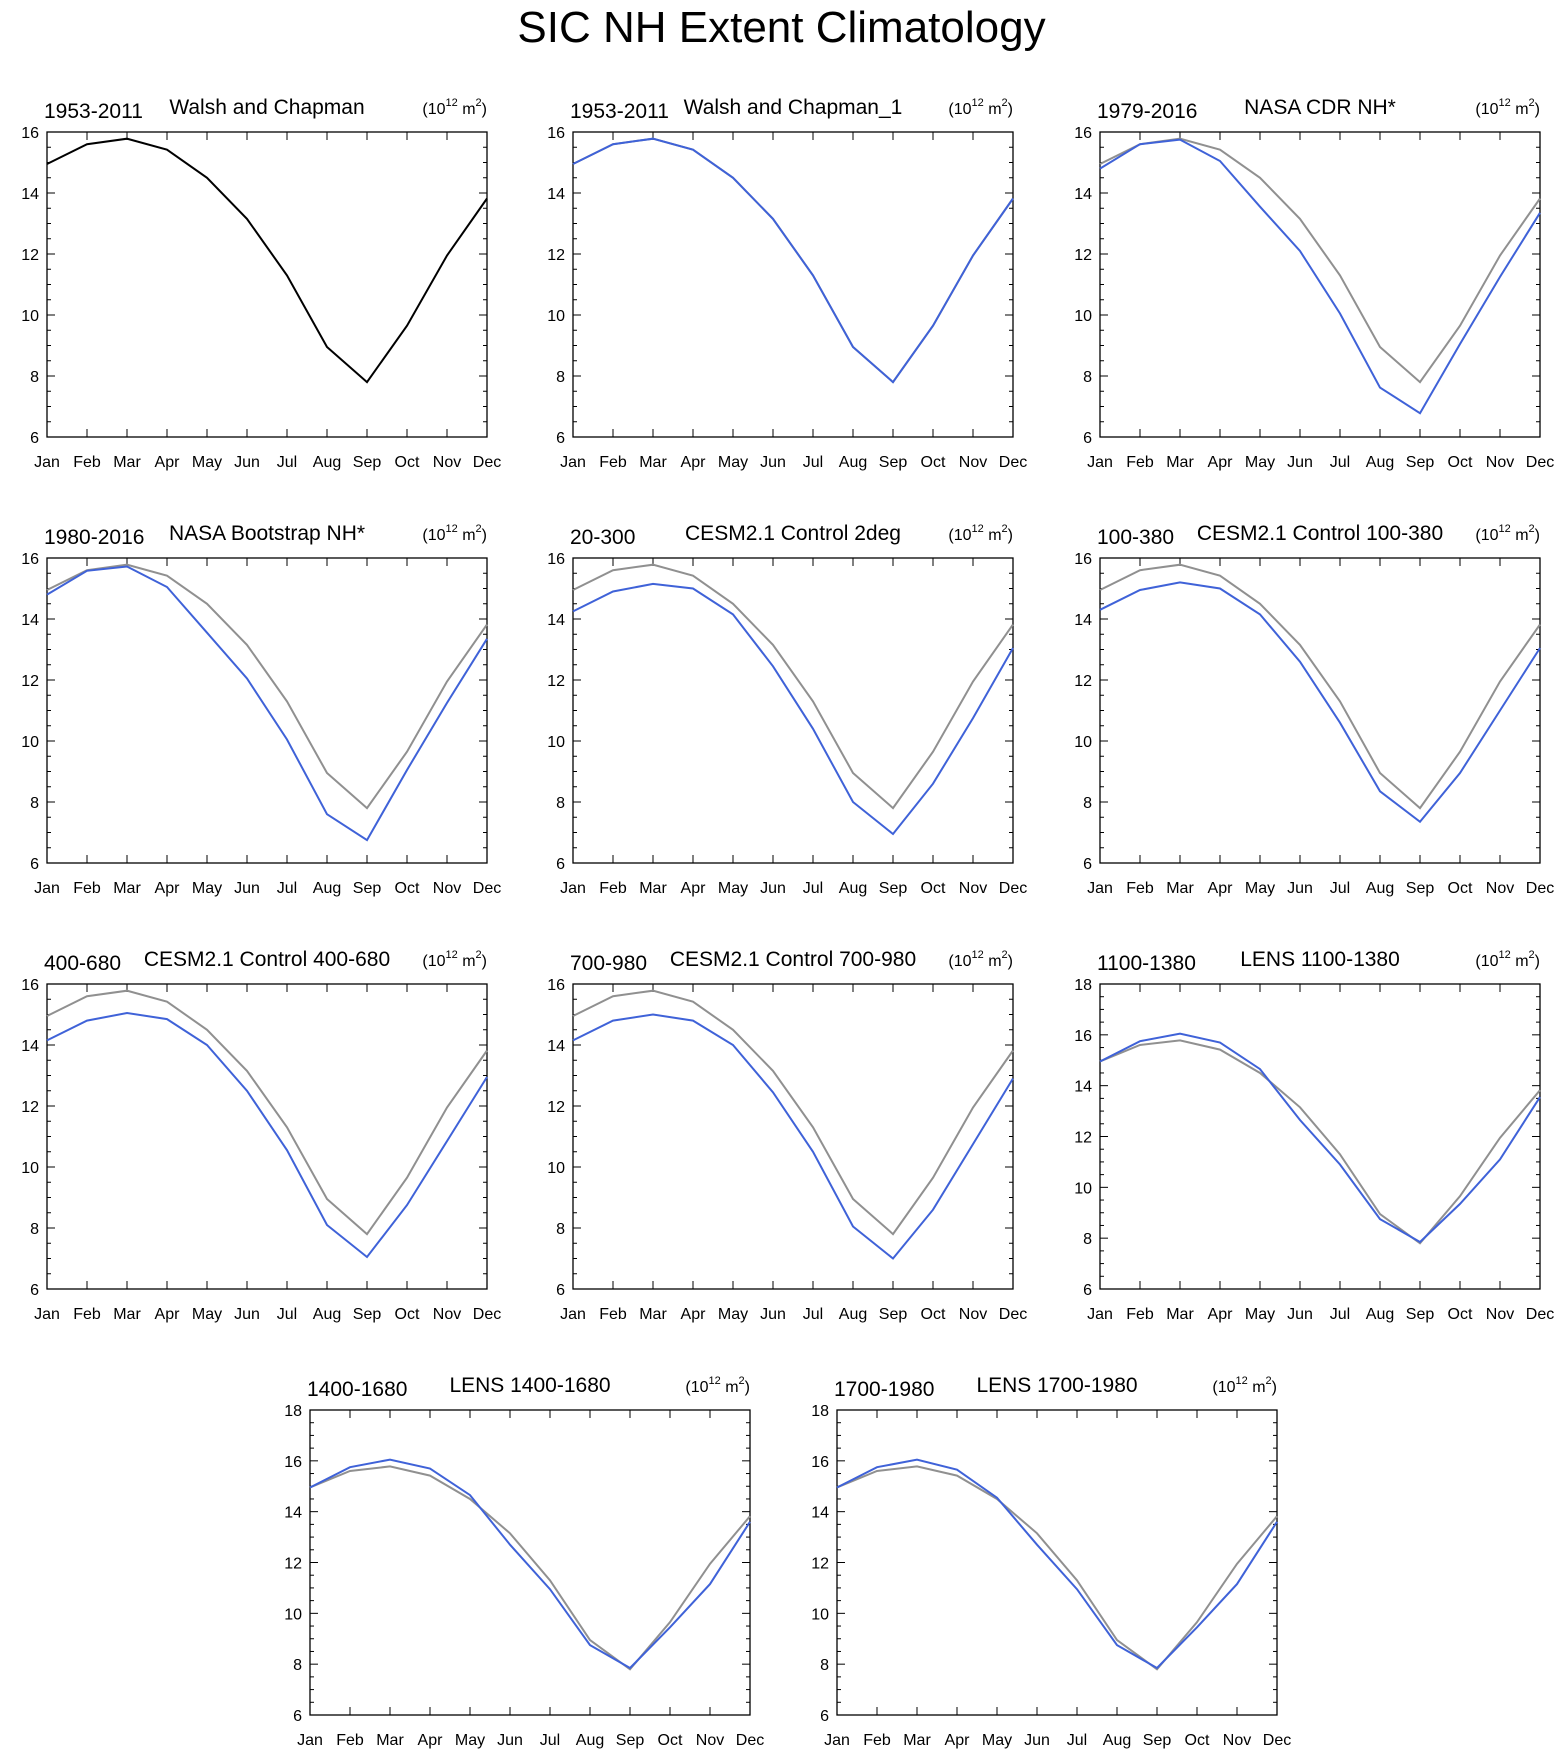 The height and width of the screenshot is (1760, 1563). I want to click on panel-center-title: CESM2.1 Control 700-980, so click(793, 959).